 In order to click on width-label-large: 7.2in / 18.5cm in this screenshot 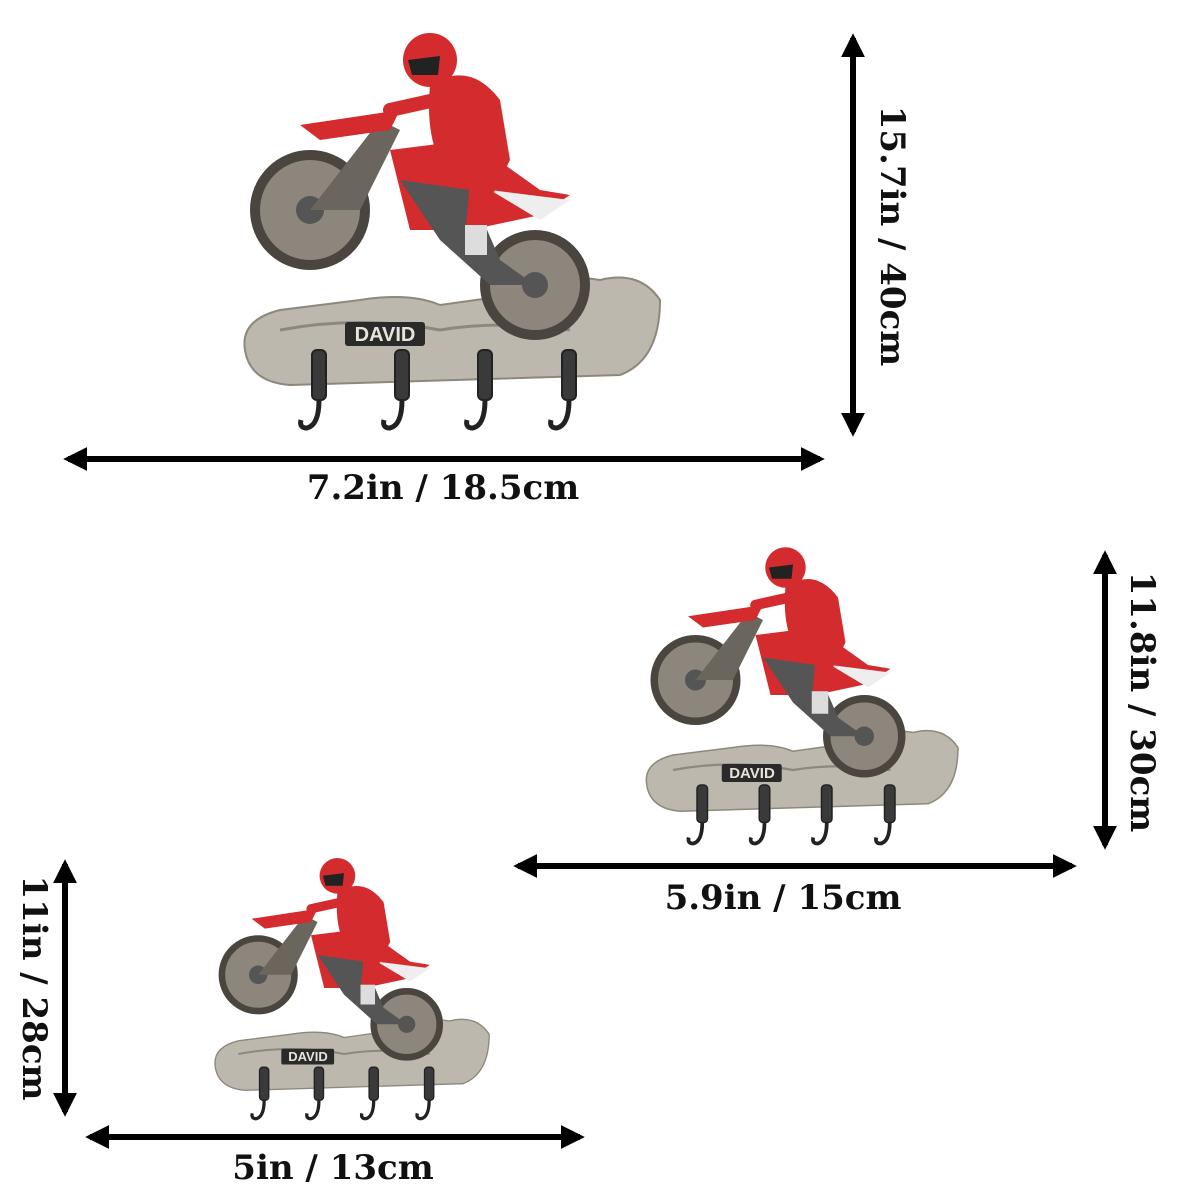, I will do `click(443, 488)`.